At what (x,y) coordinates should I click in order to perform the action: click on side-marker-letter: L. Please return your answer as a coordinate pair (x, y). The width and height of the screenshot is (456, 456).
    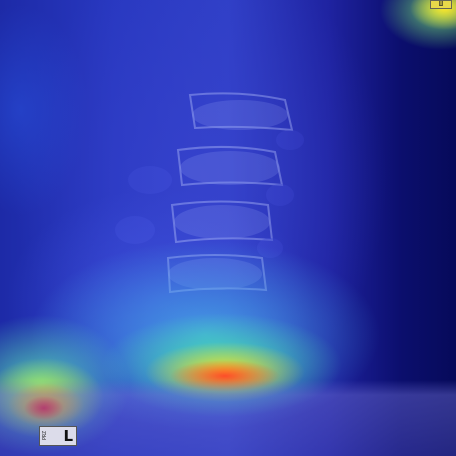
    Looking at the image, I should click on (68, 436).